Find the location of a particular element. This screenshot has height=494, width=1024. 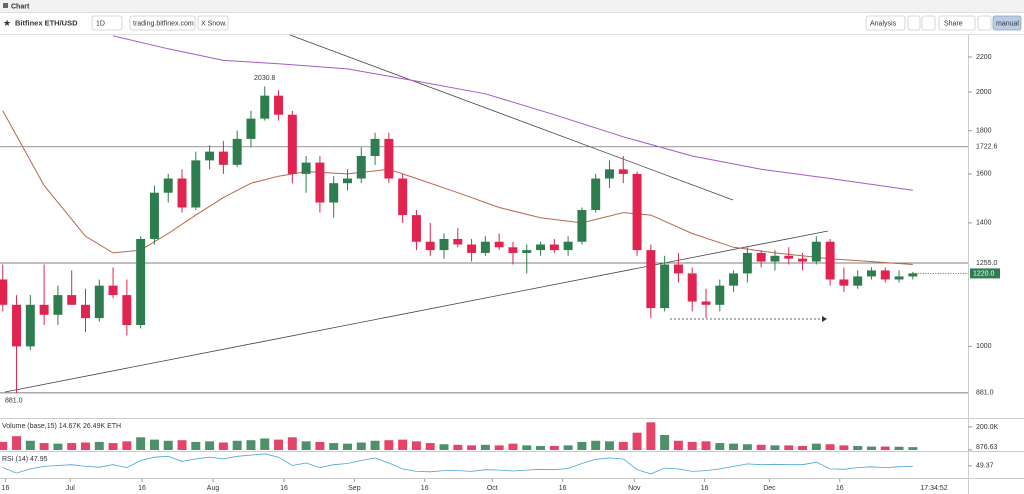

interval-button is located at coordinates (107, 23).